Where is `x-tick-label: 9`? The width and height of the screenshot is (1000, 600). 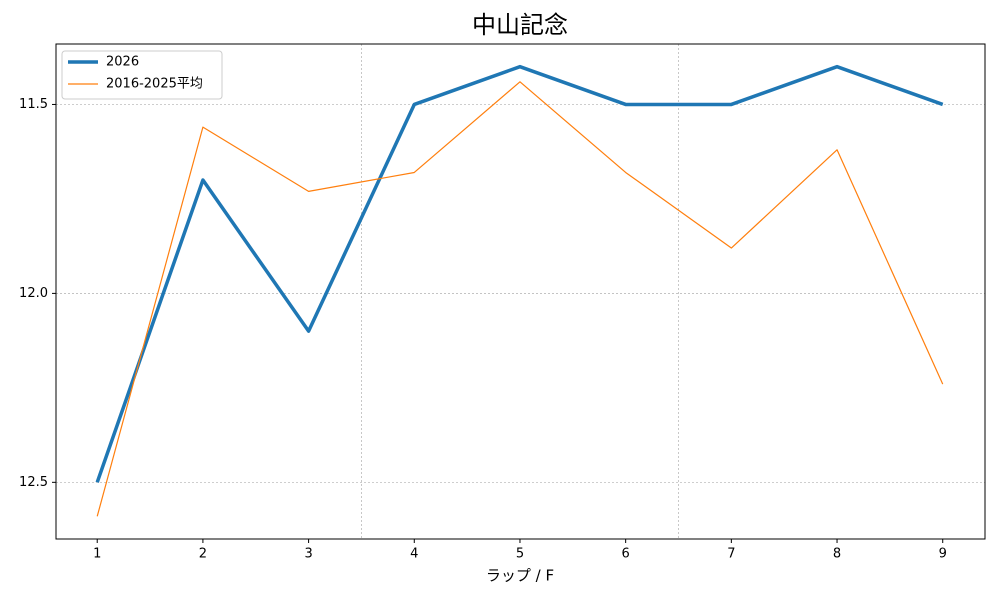
x-tick-label: 9 is located at coordinates (943, 554).